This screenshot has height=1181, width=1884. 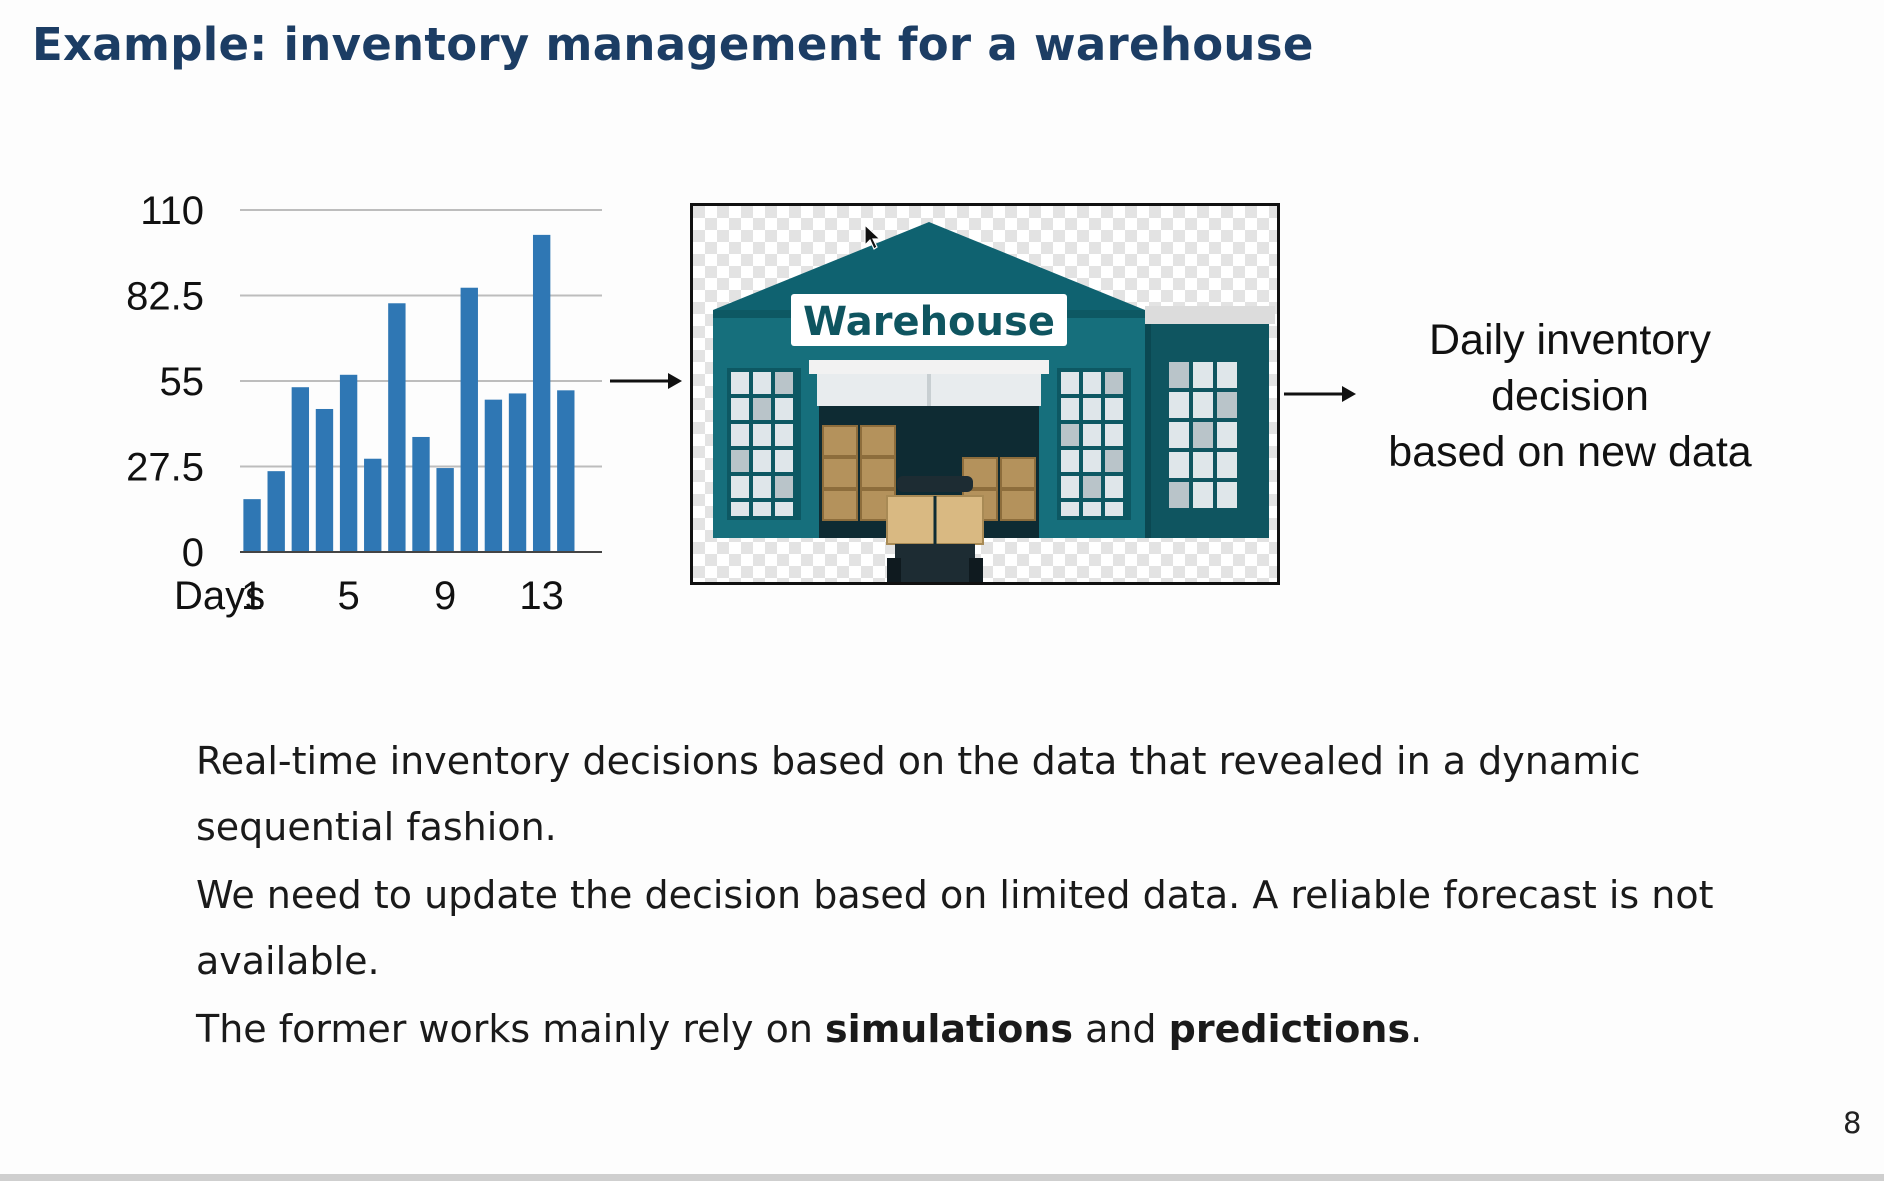 I want to click on body-text-run: The former works mainly rely on, so click(x=511, y=1029).